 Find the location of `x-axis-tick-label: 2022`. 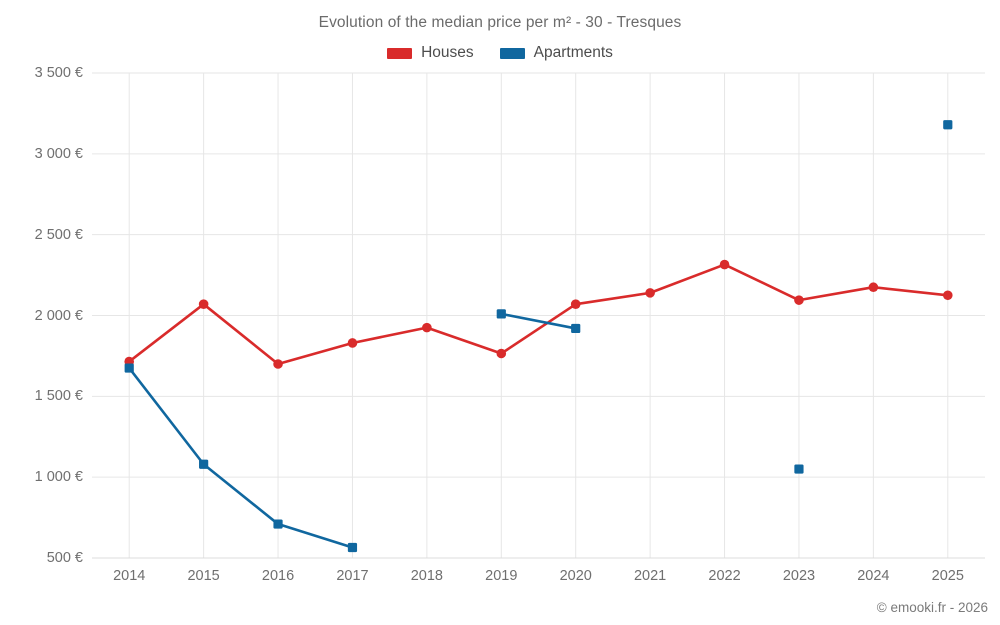

x-axis-tick-label: 2022 is located at coordinates (724, 576).